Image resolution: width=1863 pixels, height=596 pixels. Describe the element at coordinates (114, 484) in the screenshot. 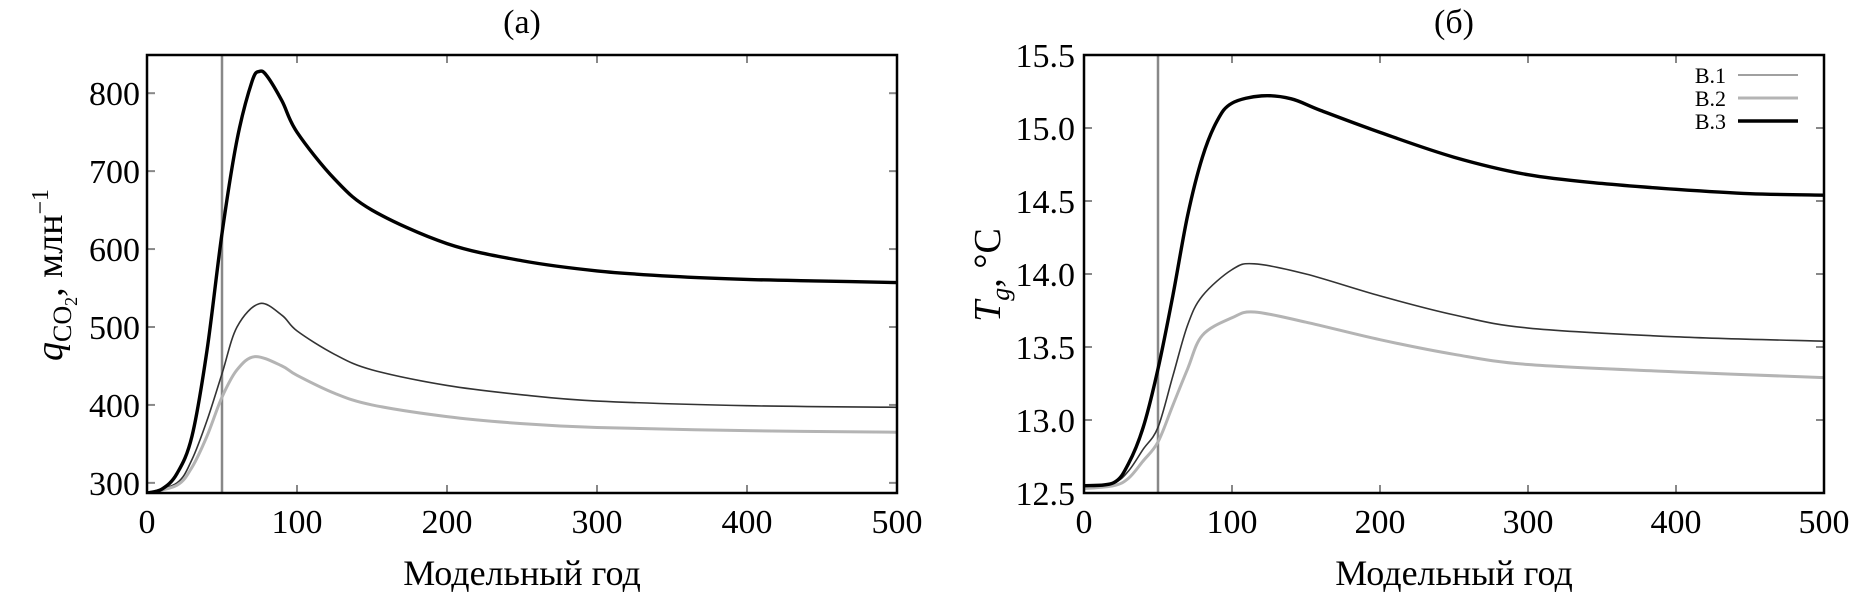

I see `y-tick-label: 300` at that location.